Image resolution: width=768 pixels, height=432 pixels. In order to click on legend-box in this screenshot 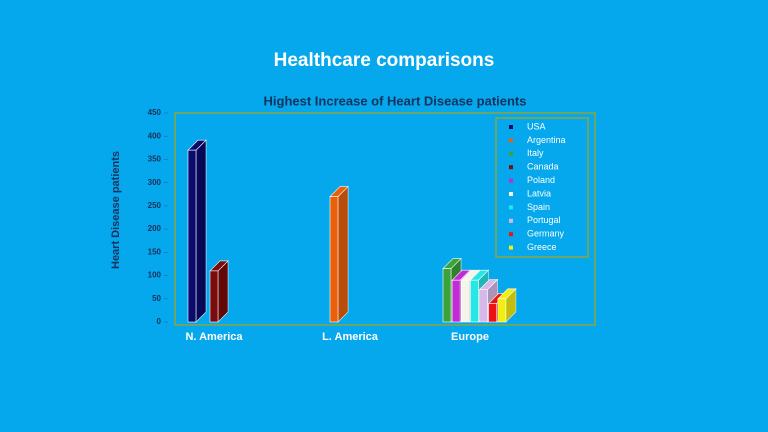, I will do `click(542, 187)`.